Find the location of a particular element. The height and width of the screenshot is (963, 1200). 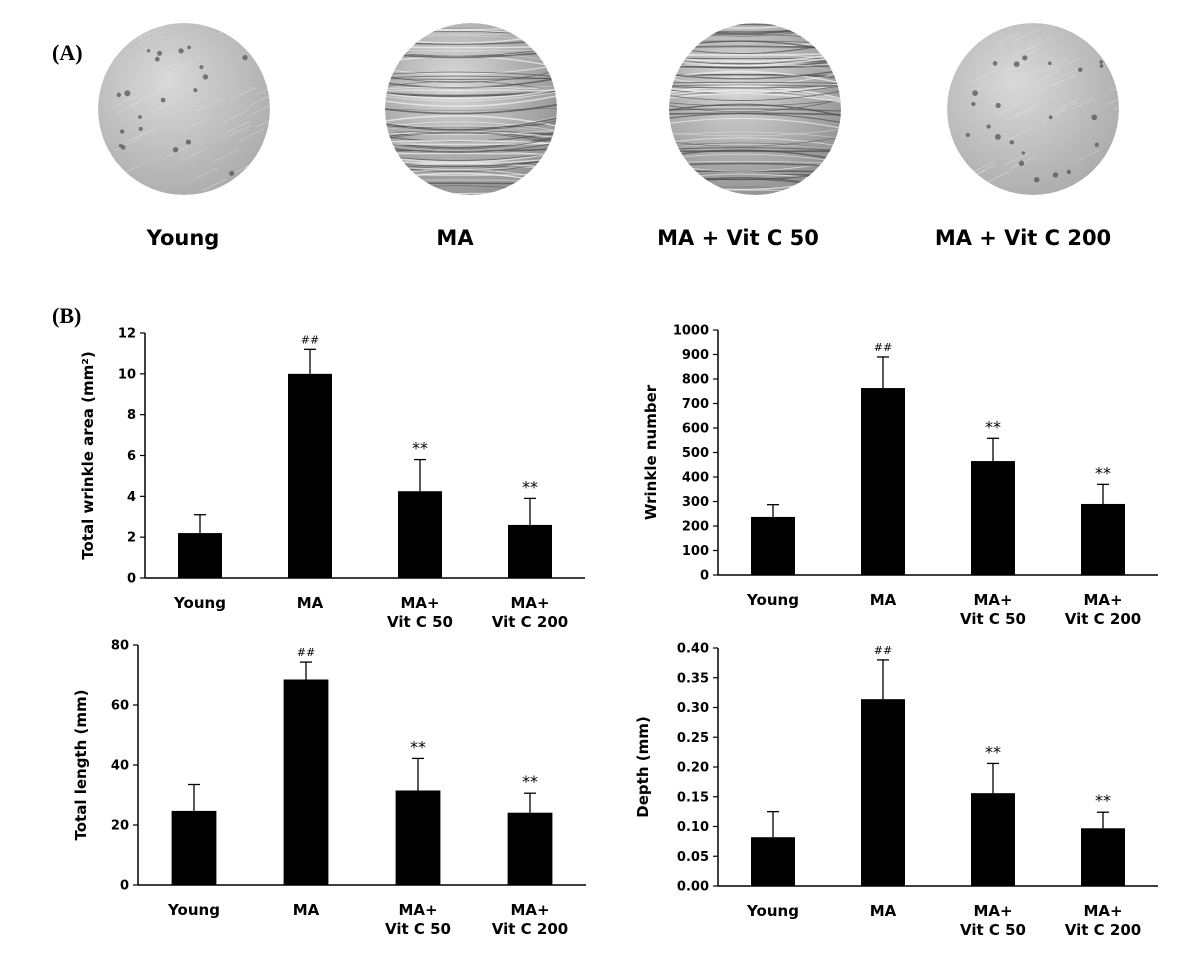

photo-ma-vitc200 is located at coordinates (1033, 109).